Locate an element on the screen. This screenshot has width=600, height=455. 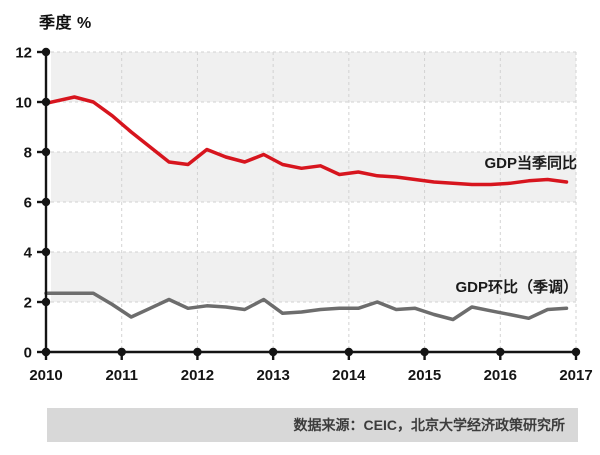
y-tick-label: 4 is located at coordinates (28, 253).